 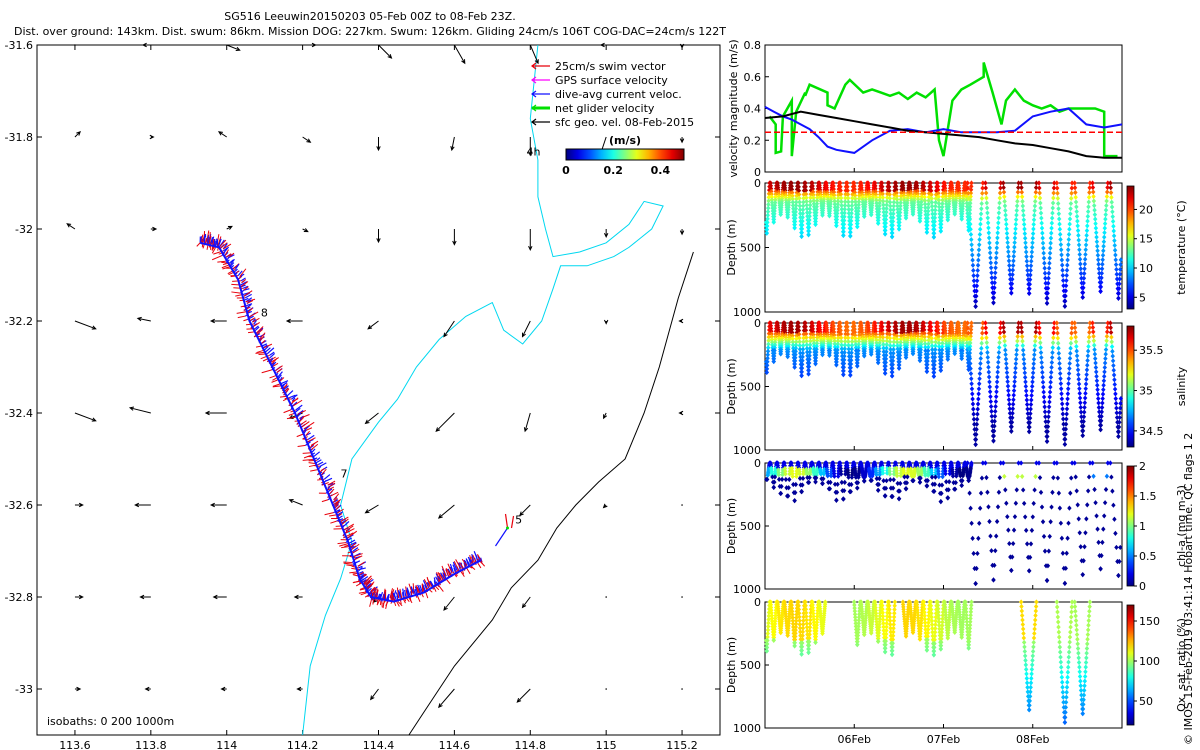 I want to click on swim-vector, so click(x=224, y=262).